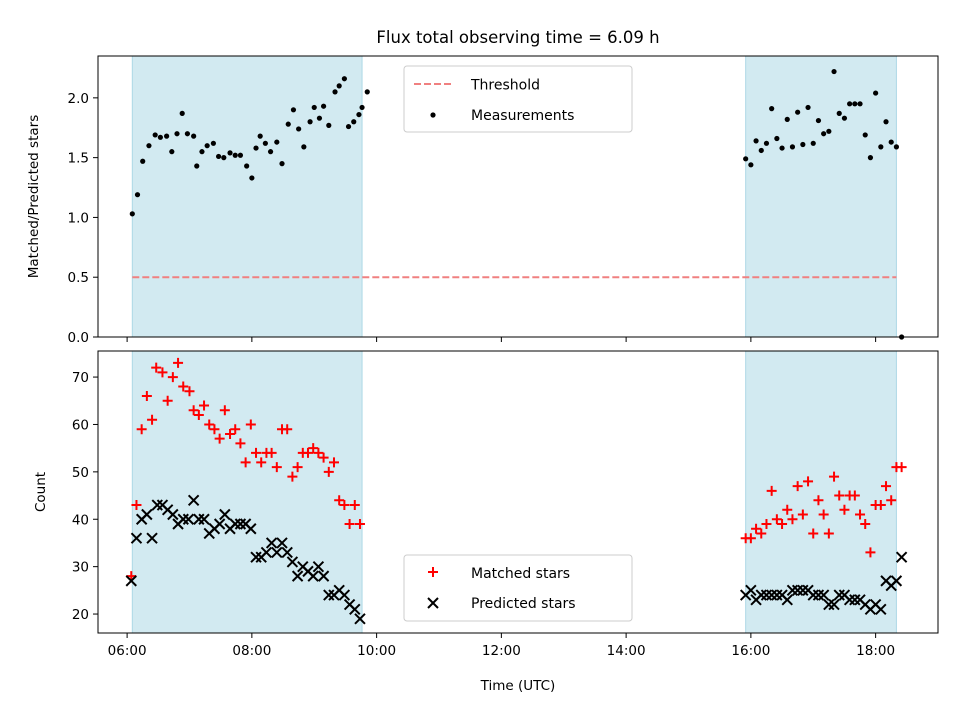 Image resolution: width=960 pixels, height=720 pixels. What do you see at coordinates (518, 99) in the screenshot?
I see `top-legend: Threshold Measurements` at bounding box center [518, 99].